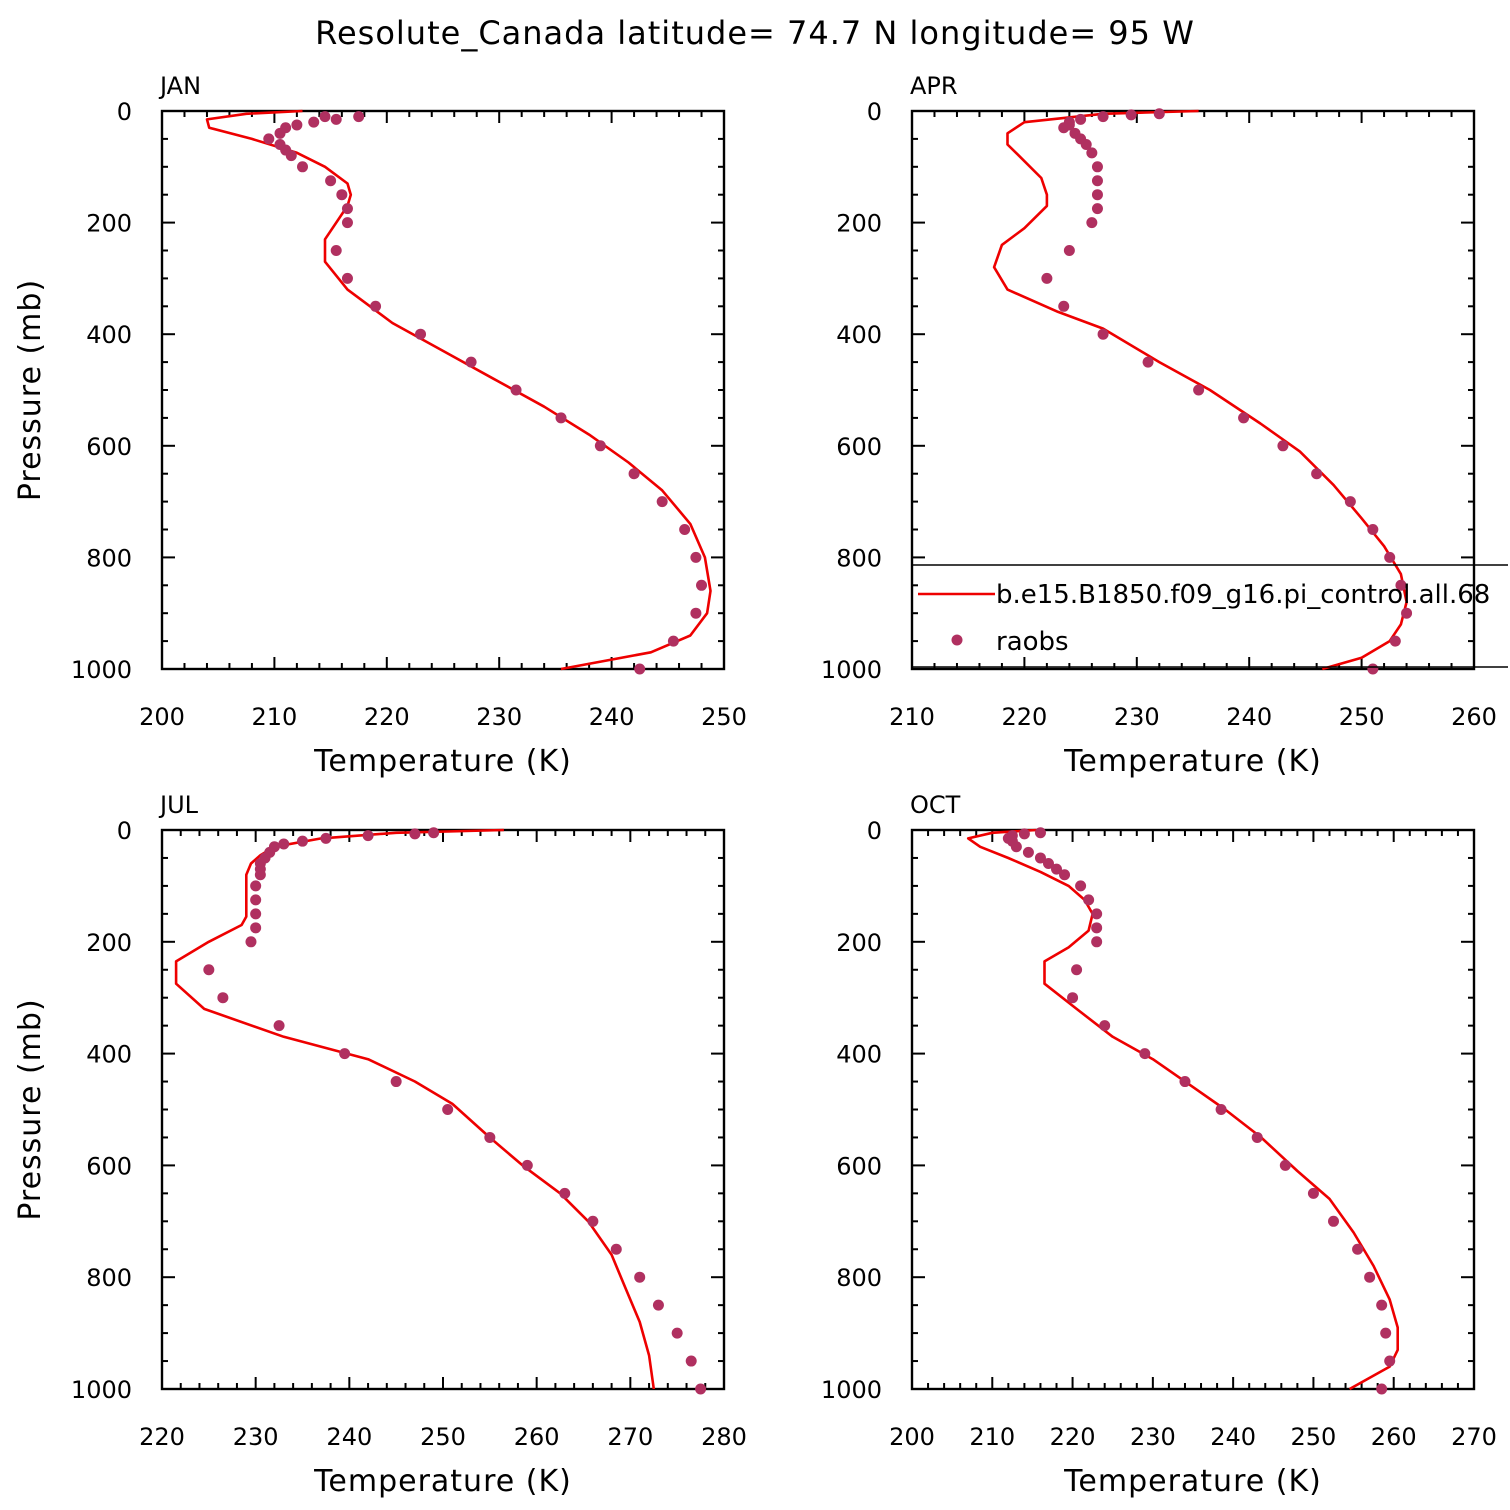  Describe the element at coordinates (458, 390) in the screenshot. I see `model-series-line` at that location.